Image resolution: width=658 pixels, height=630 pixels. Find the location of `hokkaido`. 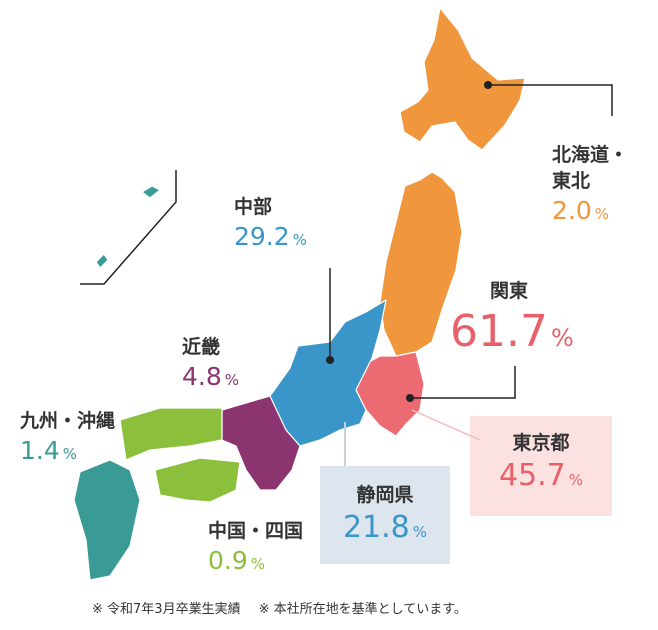

hokkaido is located at coordinates (462, 79).